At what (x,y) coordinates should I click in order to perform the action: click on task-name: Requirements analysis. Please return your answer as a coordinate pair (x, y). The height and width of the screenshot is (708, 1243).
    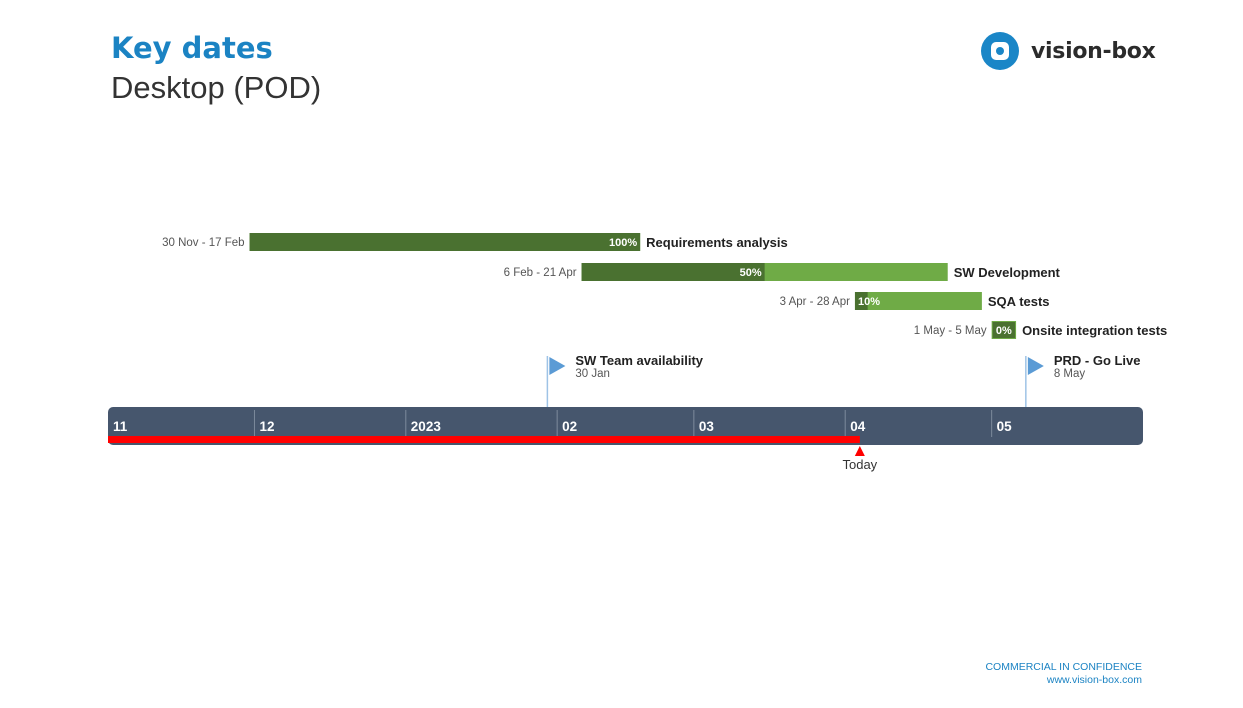
    Looking at the image, I should click on (717, 242).